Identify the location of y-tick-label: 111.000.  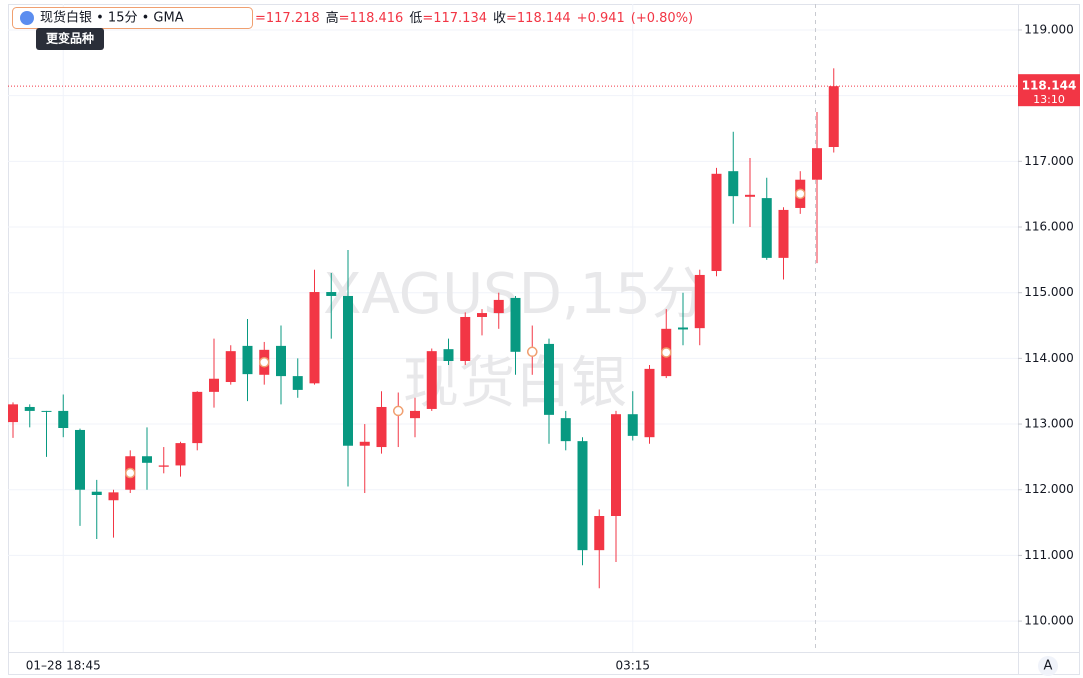
(1049, 555).